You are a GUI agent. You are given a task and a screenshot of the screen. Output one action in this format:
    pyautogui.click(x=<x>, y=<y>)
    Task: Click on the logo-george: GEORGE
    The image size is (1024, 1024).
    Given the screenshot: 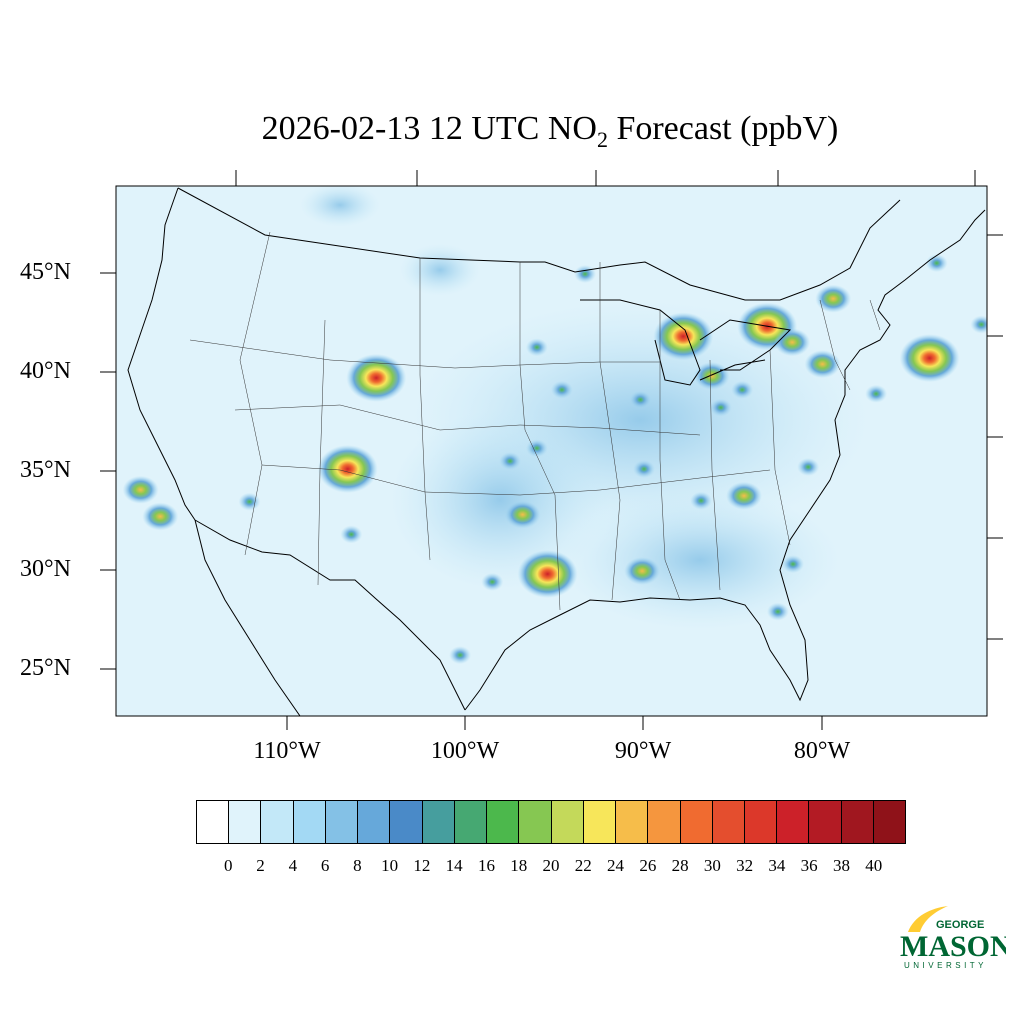 What is the action you would take?
    pyautogui.click(x=960, y=925)
    